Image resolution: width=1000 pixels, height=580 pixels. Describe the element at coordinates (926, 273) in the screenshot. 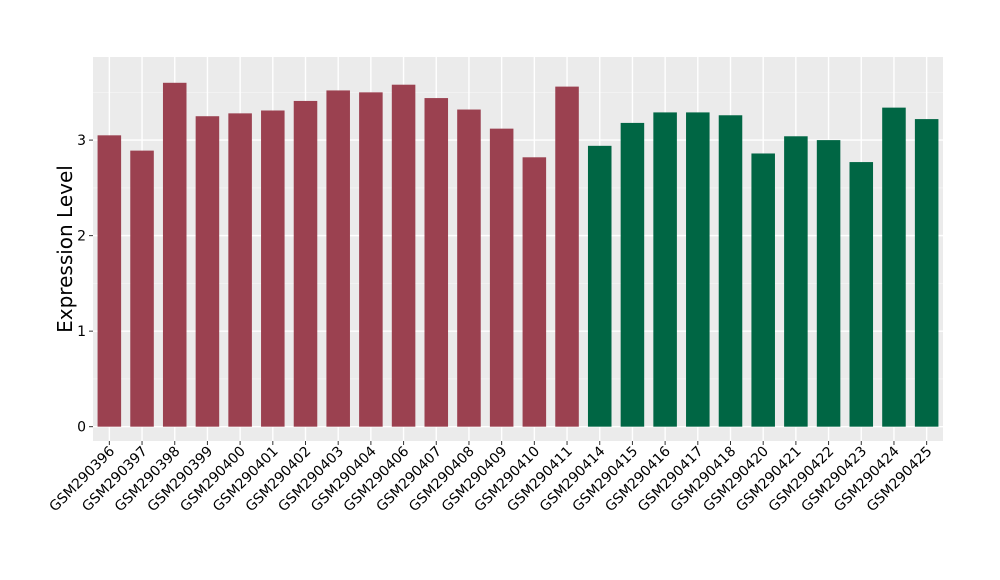

I see `bar-GSM290425` at that location.